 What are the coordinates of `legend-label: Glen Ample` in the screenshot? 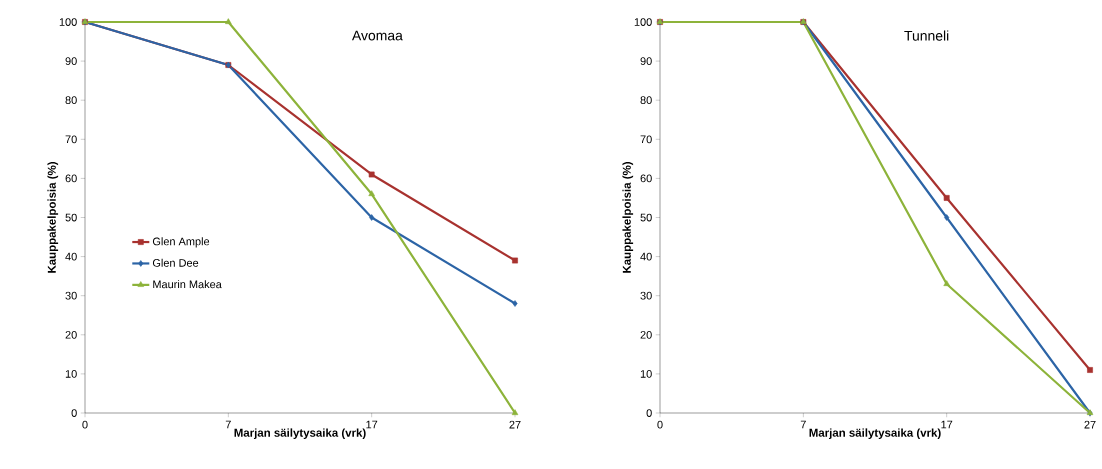 It's located at (181, 242).